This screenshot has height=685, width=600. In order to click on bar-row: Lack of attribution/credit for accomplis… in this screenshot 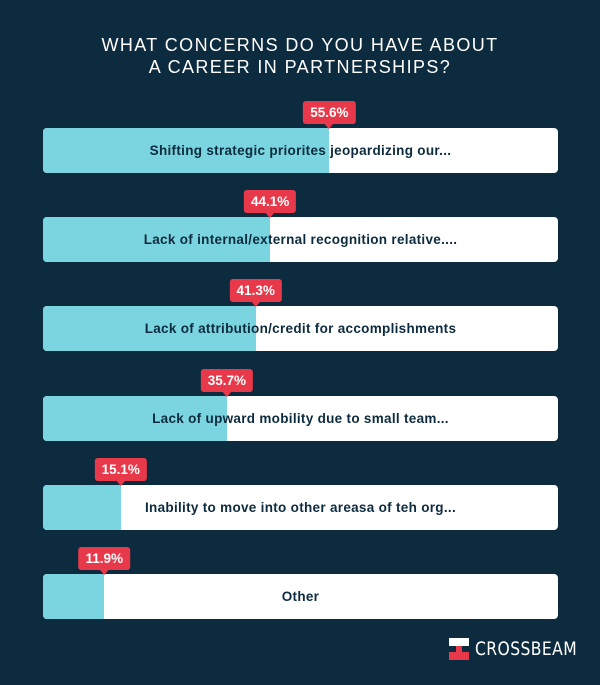, I will do `click(300, 315)`.